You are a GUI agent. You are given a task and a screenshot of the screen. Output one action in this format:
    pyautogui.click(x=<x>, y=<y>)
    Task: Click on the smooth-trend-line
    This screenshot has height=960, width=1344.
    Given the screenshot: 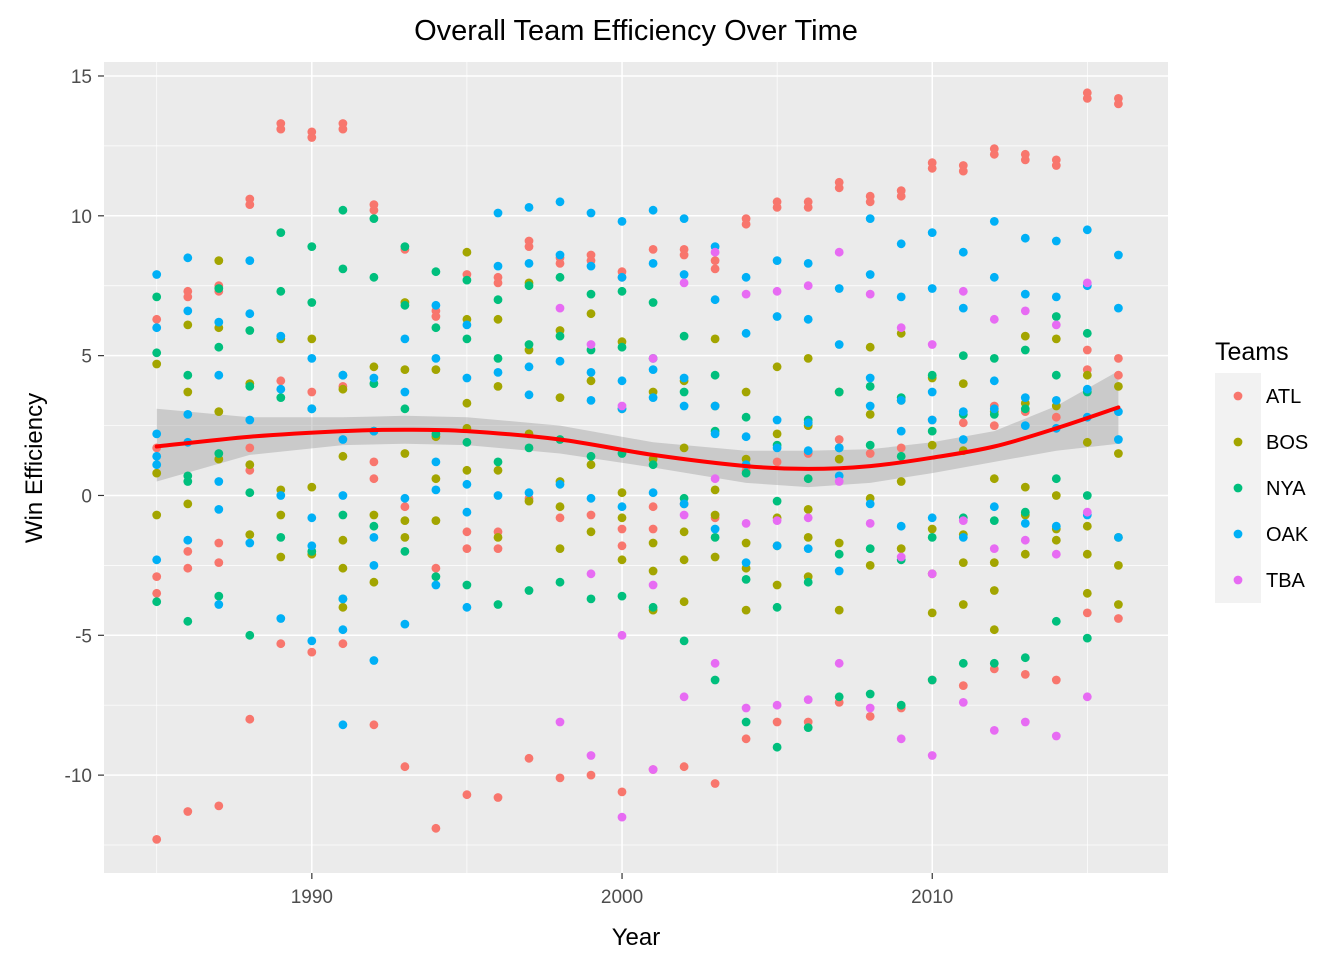 What is the action you would take?
    pyautogui.click(x=637, y=438)
    